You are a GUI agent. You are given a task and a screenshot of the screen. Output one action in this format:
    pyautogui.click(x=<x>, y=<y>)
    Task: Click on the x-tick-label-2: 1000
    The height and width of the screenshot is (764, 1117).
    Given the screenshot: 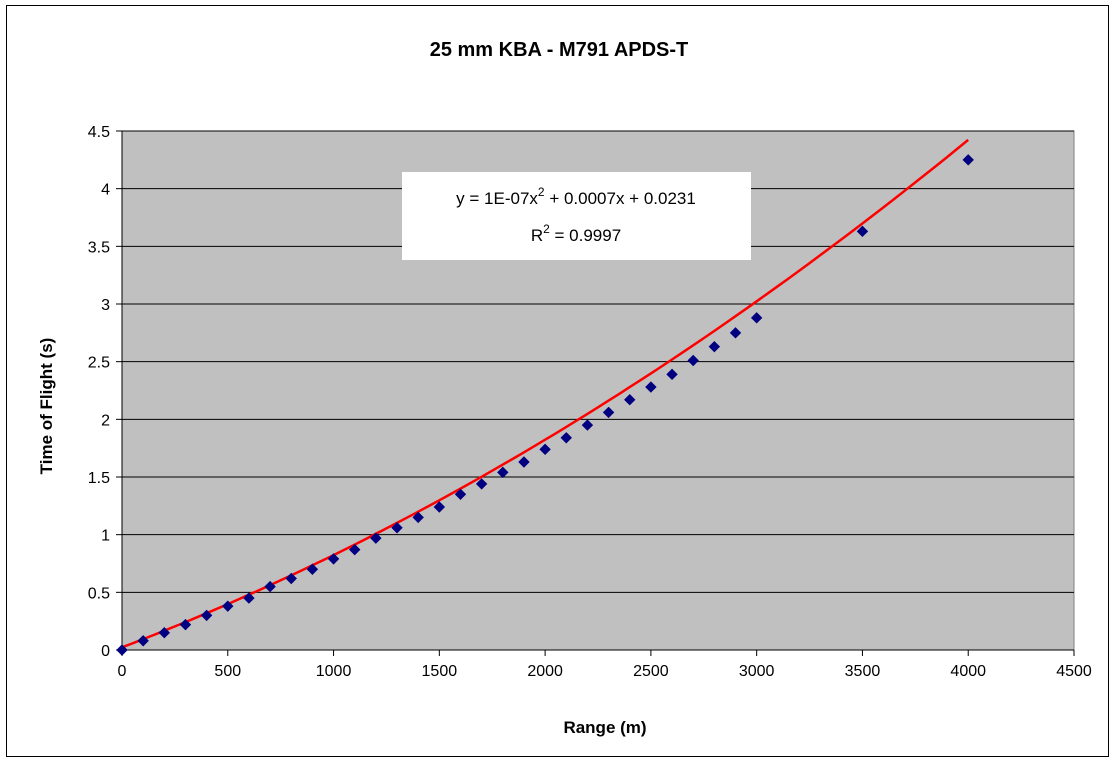 What is the action you would take?
    pyautogui.click(x=334, y=671)
    